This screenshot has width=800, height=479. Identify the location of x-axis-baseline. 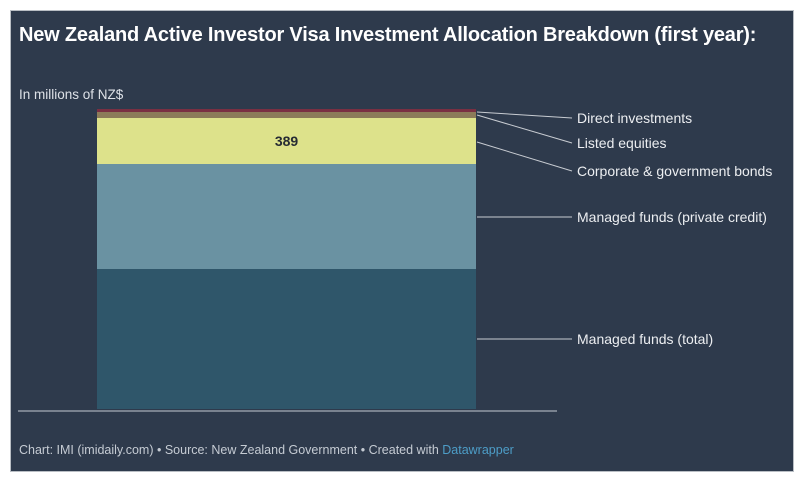
(287, 411).